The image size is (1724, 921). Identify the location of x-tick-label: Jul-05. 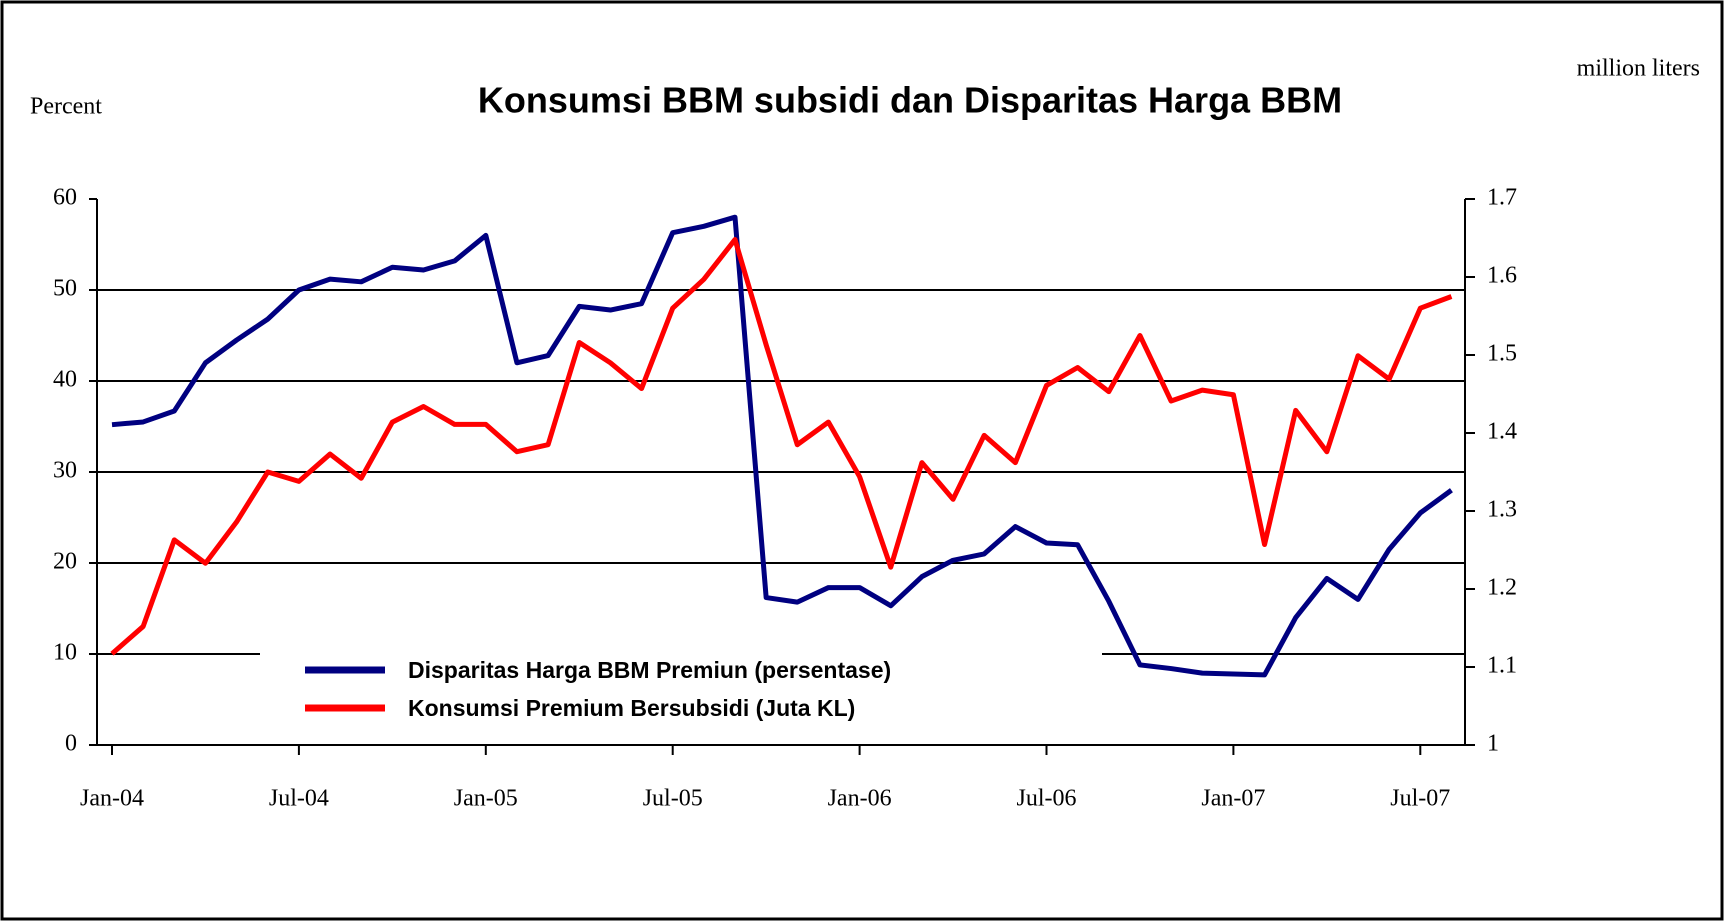
(673, 799).